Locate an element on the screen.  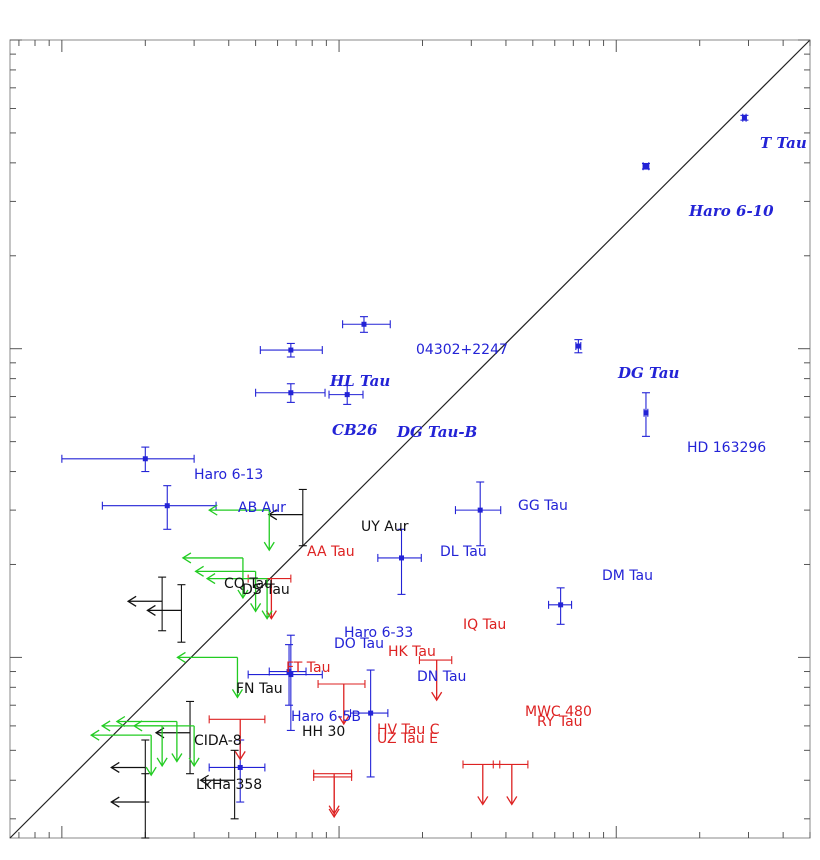
data-point-ds-tau is located at coordinates (166, 613).